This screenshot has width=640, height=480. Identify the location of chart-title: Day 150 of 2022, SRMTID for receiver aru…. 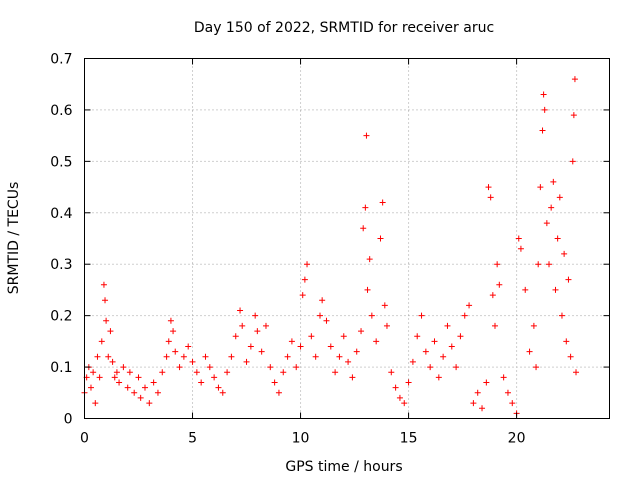
(344, 28).